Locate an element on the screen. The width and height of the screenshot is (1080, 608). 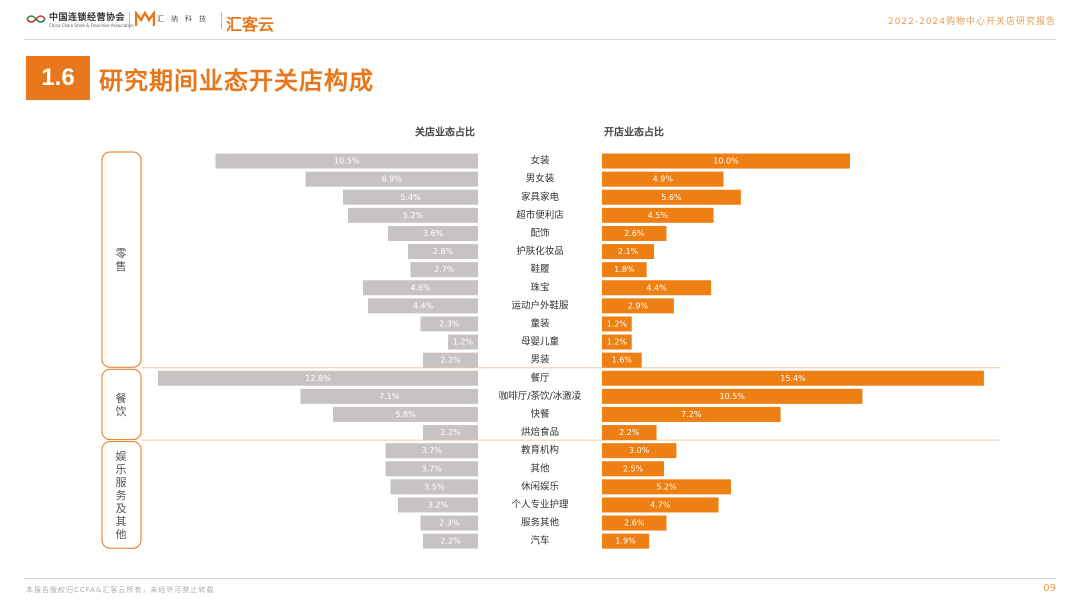
open-value-label: 2.1% is located at coordinates (628, 251).